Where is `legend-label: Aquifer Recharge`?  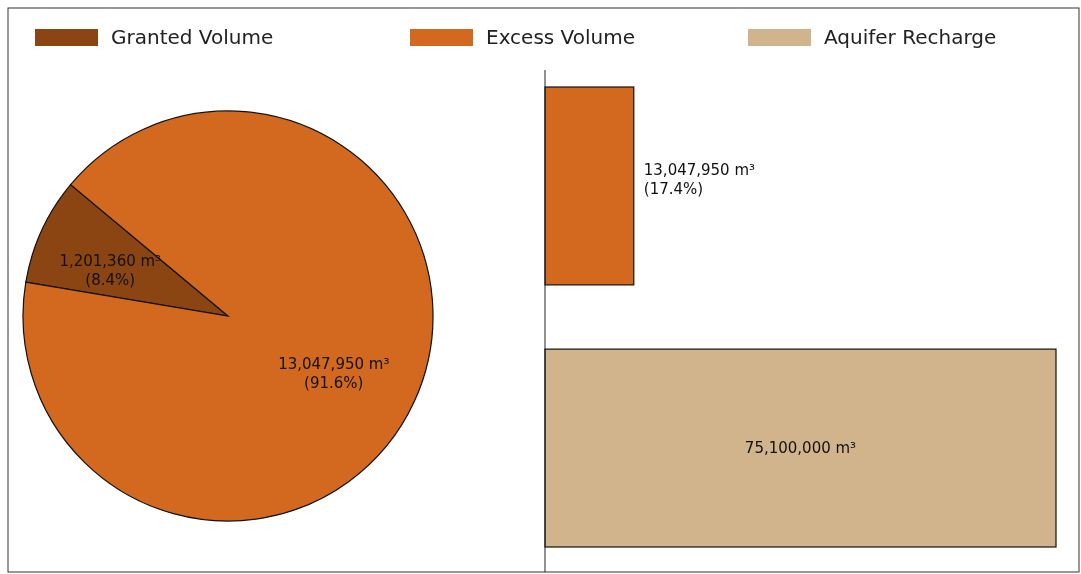
legend-label: Aquifer Recharge is located at coordinates (910, 36).